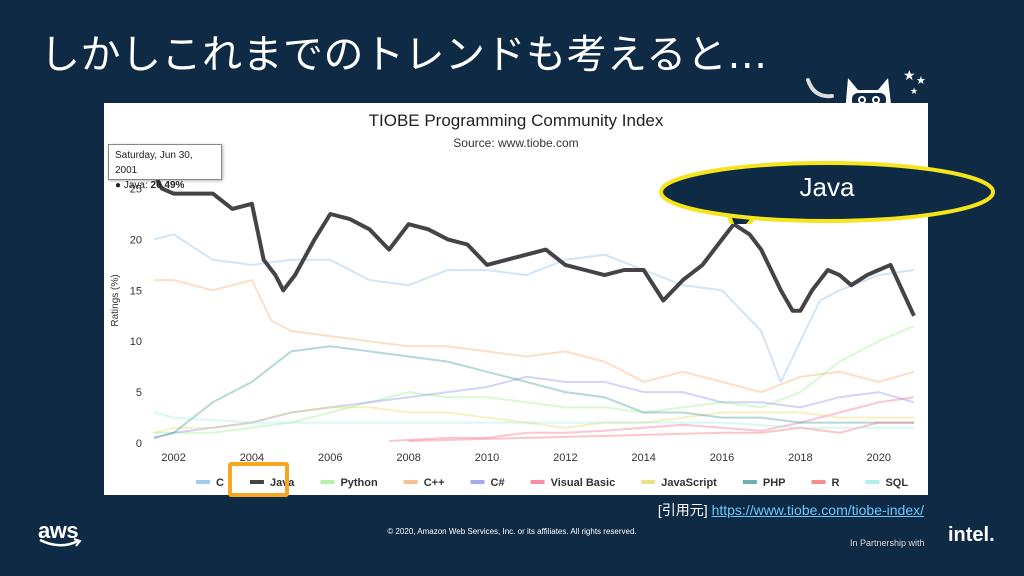  Describe the element at coordinates (258, 479) in the screenshot. I see `java-legend-highlight` at that location.